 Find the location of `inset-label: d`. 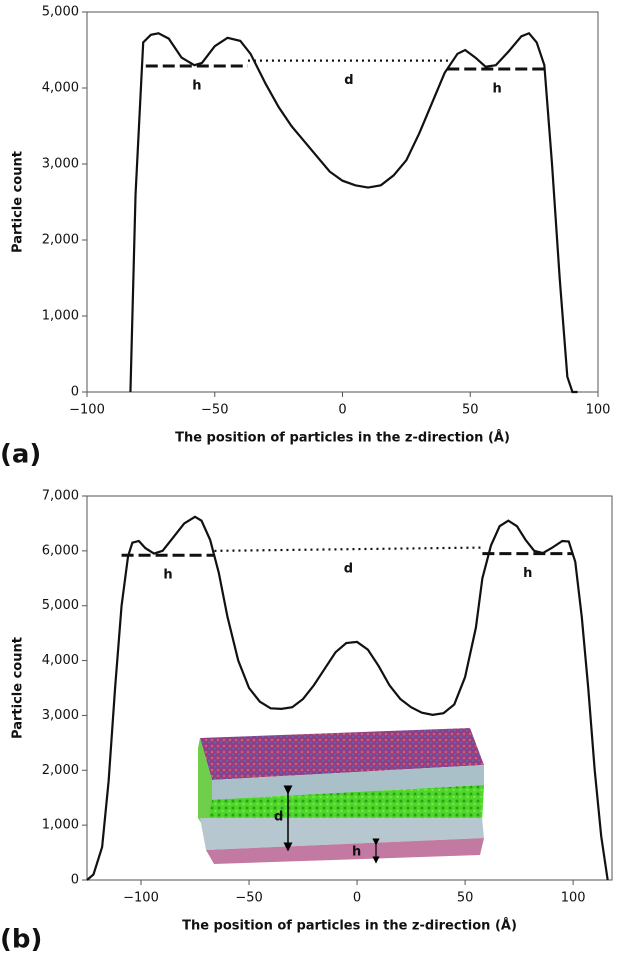

inset-label: d is located at coordinates (278, 817).